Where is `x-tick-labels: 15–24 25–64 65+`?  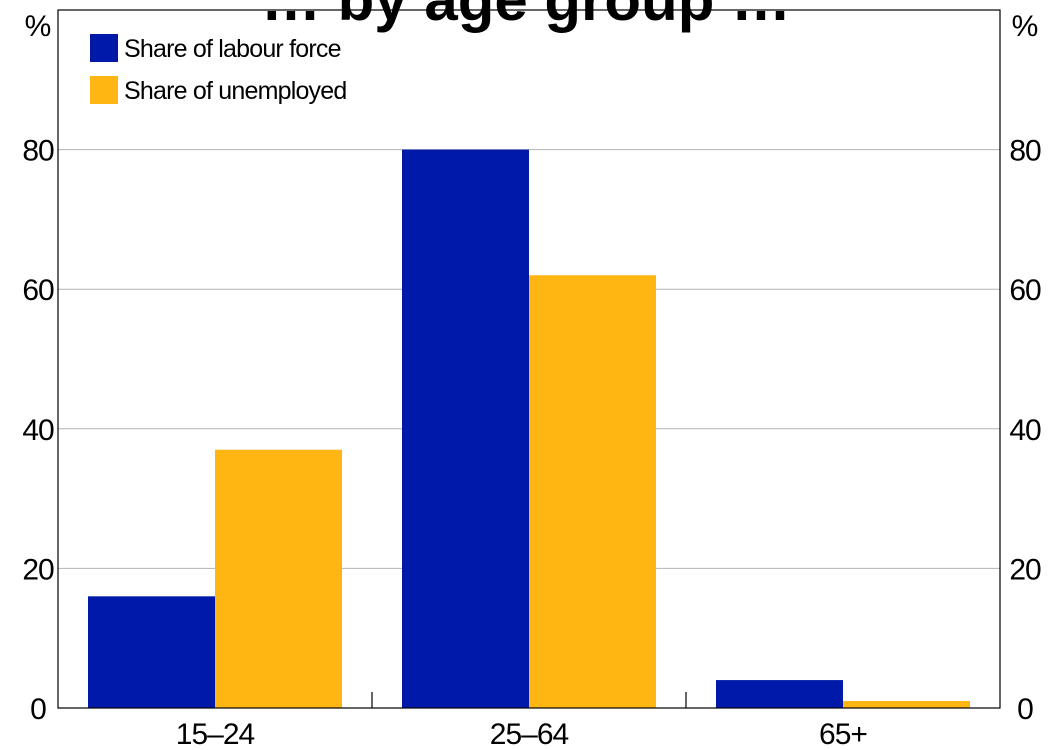
x-tick-labels: 15–24 25–64 65+ is located at coordinates (522, 734).